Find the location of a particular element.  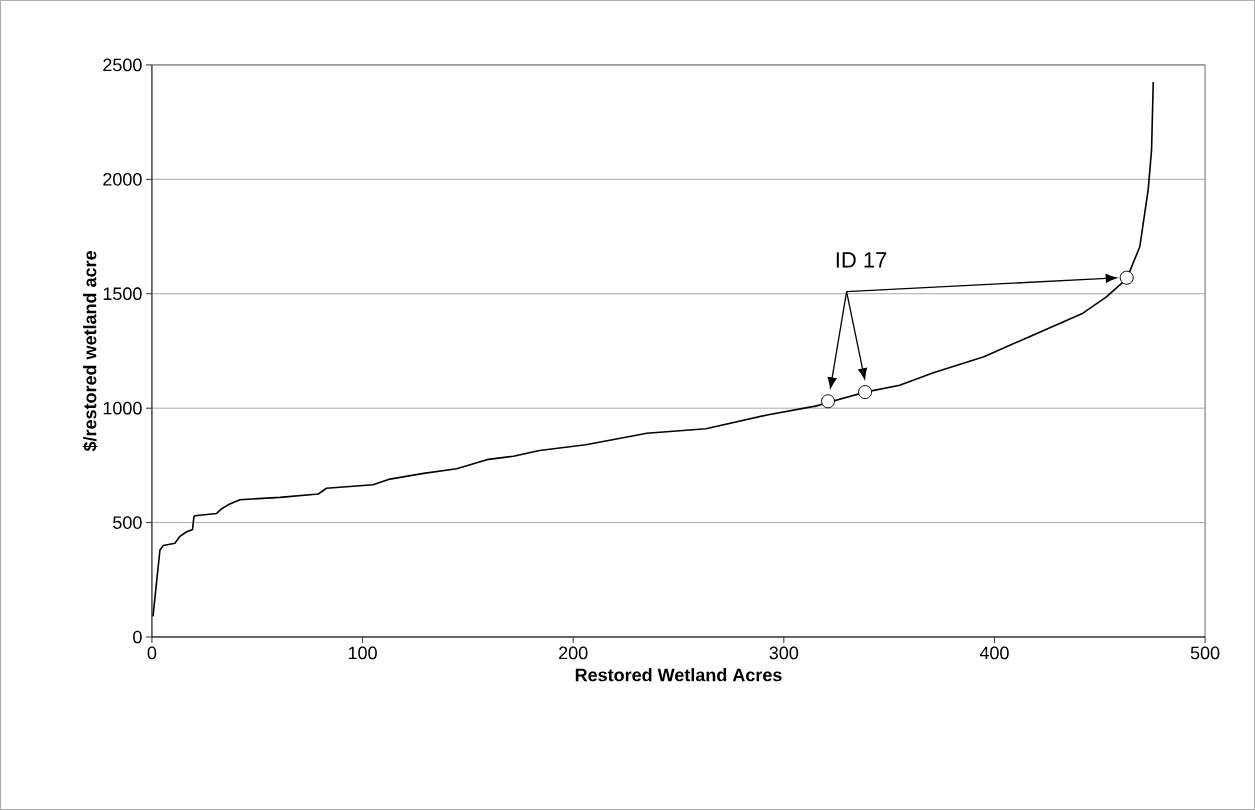

x-tick-label: 200 is located at coordinates (573, 653).